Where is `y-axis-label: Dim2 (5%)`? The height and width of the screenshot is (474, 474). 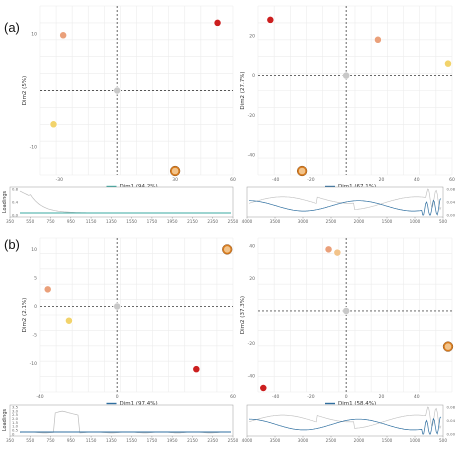
y-axis-label: Dim2 (5%) is located at coordinates (25, 90).